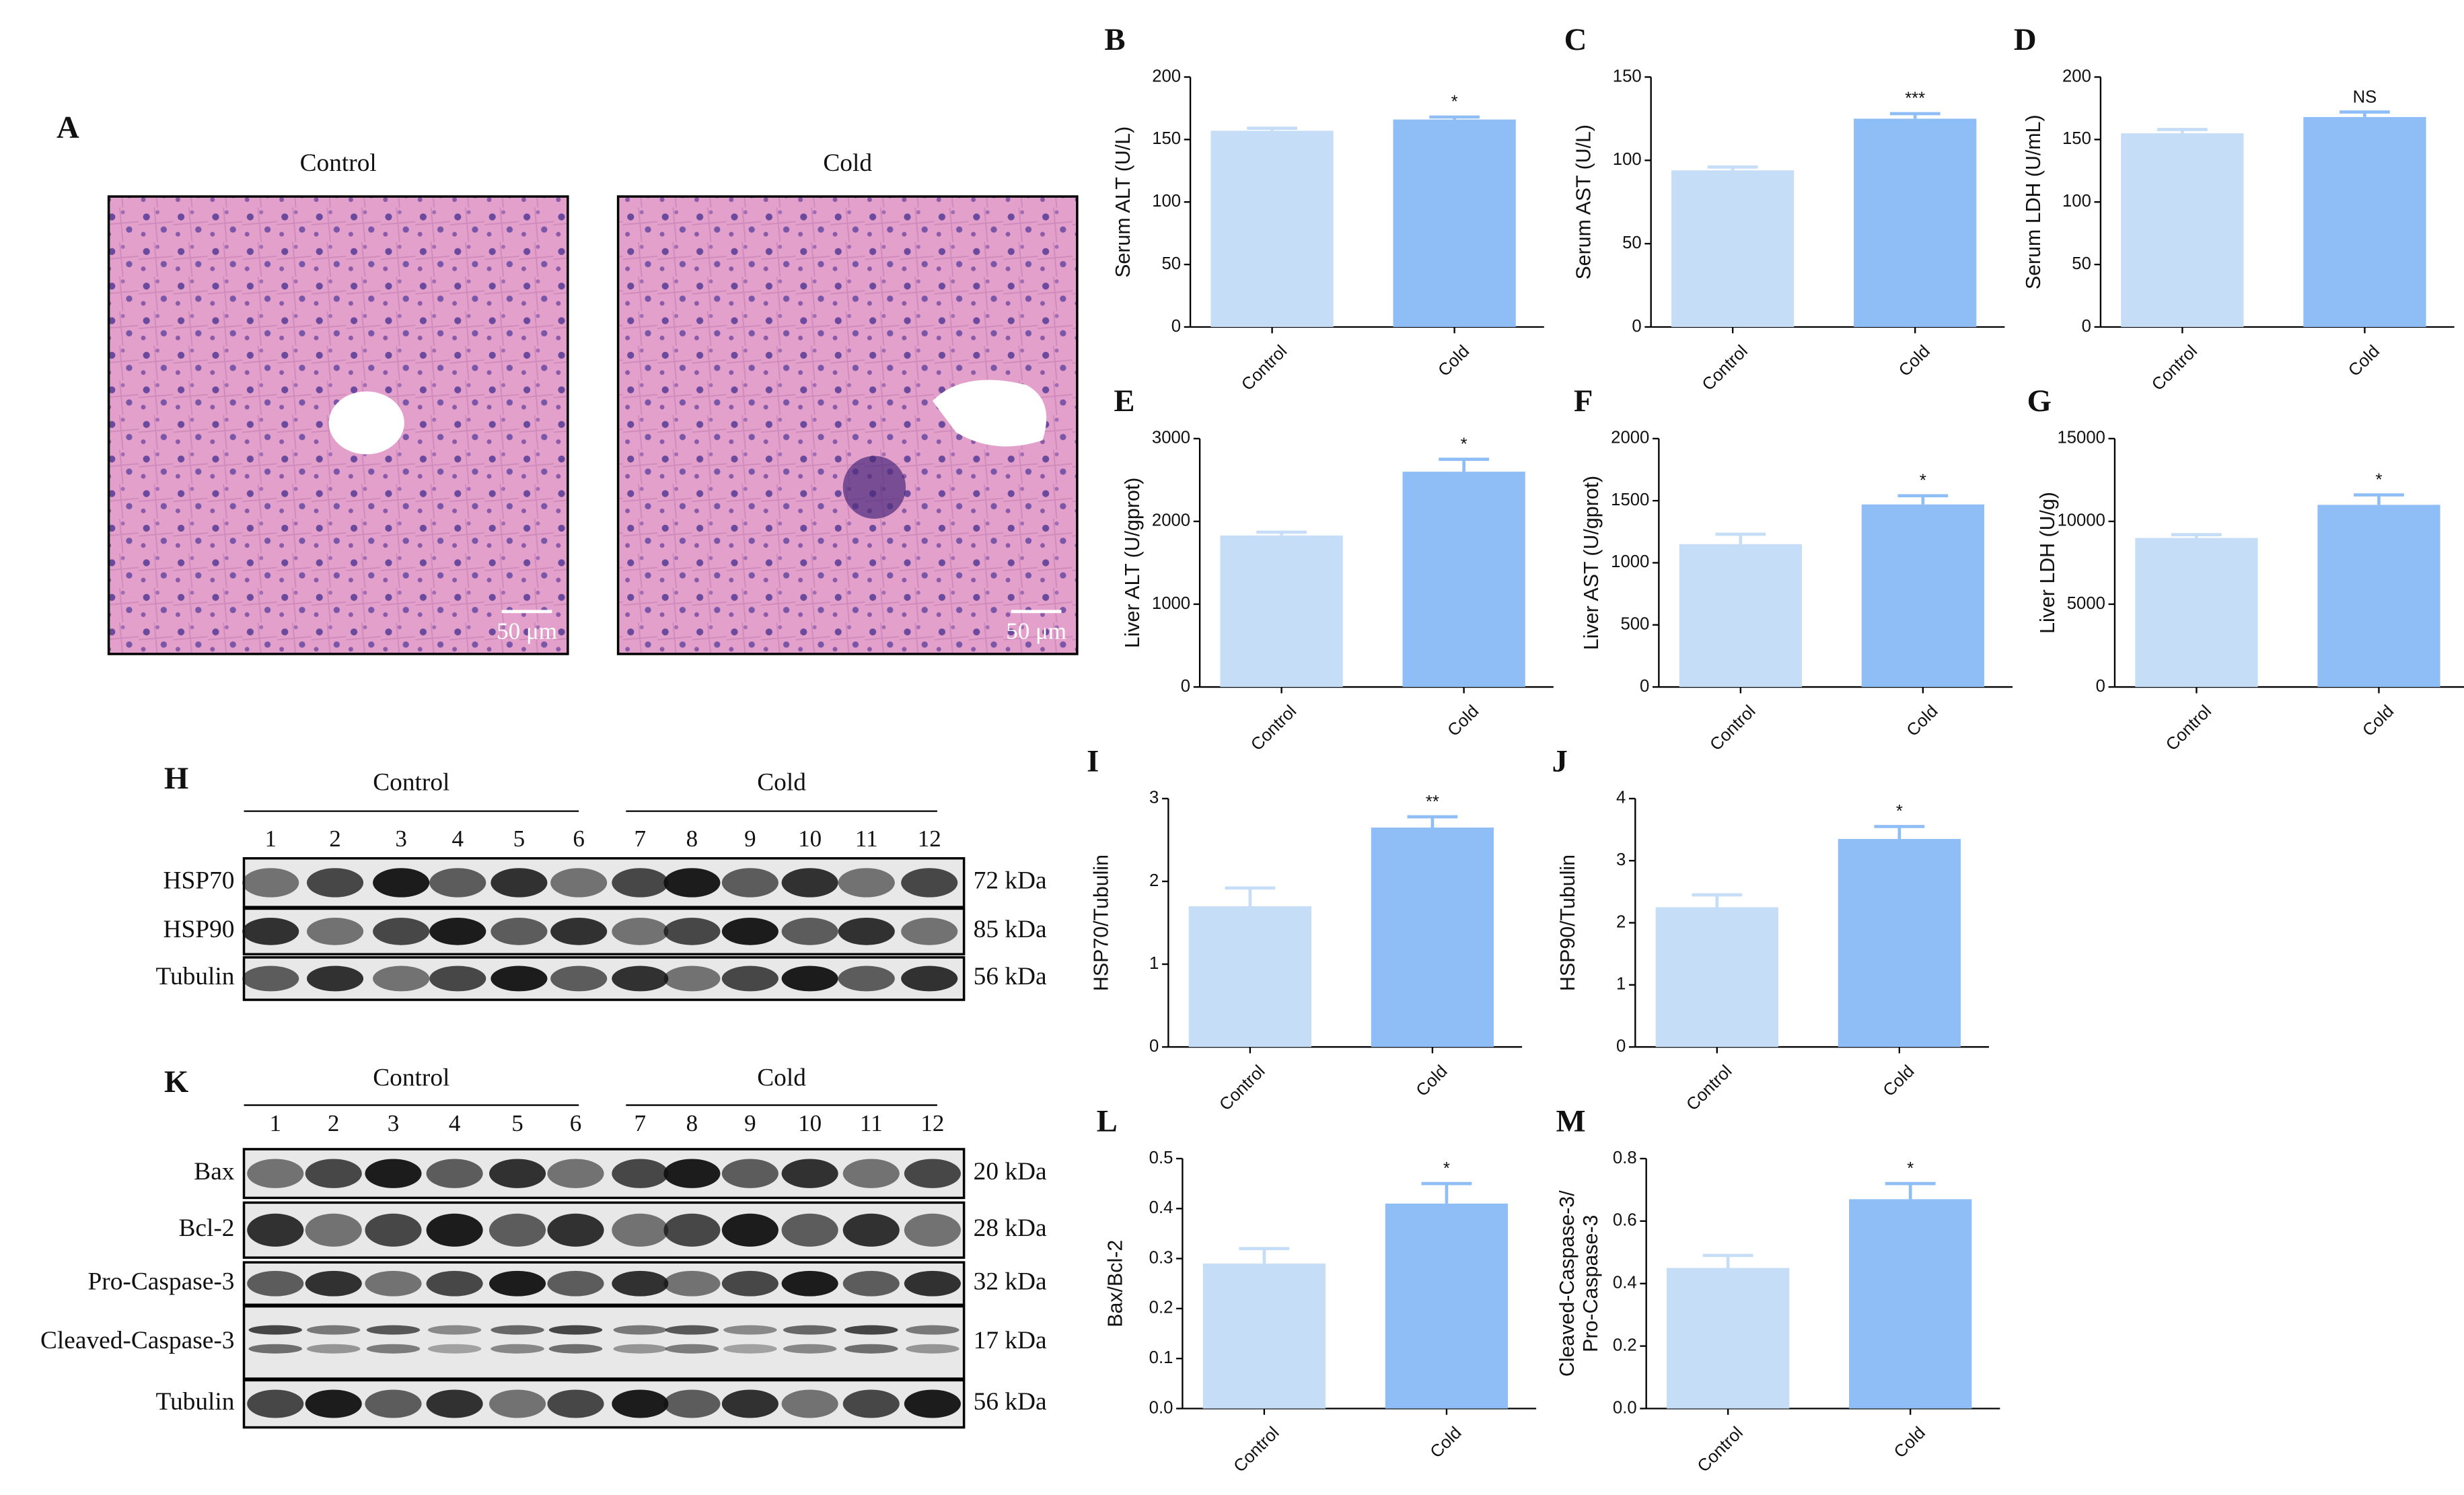 Image resolution: width=2464 pixels, height=1495 pixels. I want to click on y-tick-label: 3000, so click(1171, 438).